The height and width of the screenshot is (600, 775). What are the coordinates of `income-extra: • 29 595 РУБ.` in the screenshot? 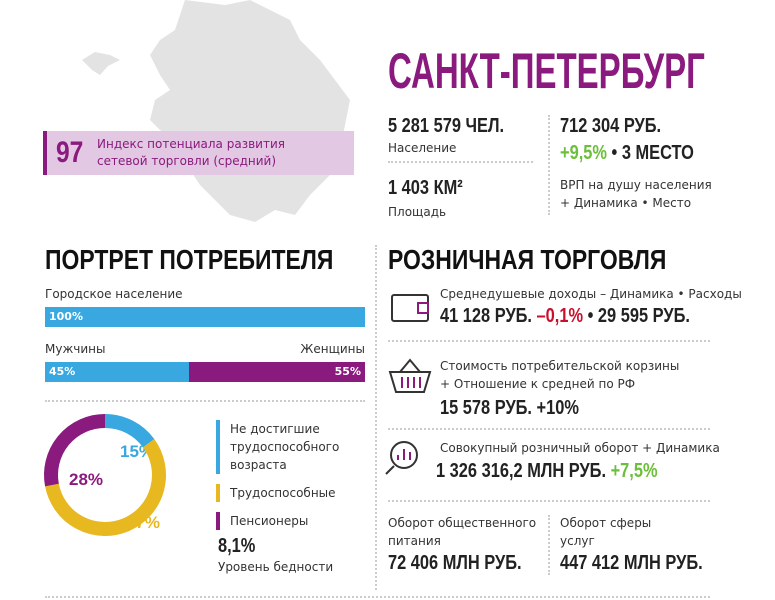 It's located at (638, 316).